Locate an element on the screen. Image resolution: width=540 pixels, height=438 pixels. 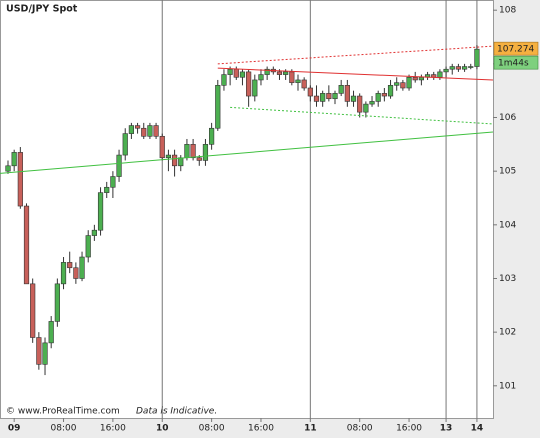
countdown-box is located at coordinates (516, 62).